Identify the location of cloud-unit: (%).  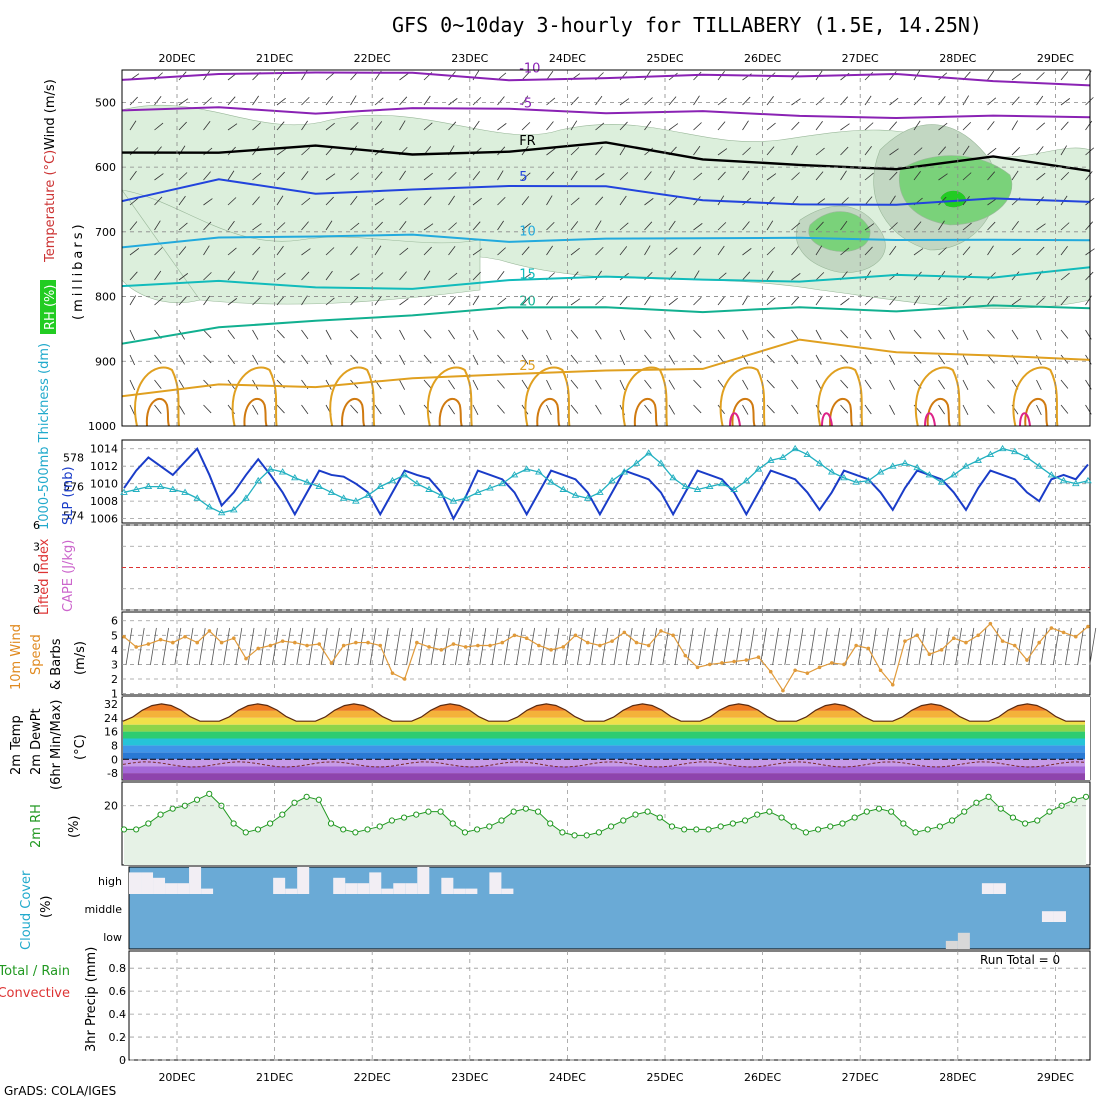
(46, 907).